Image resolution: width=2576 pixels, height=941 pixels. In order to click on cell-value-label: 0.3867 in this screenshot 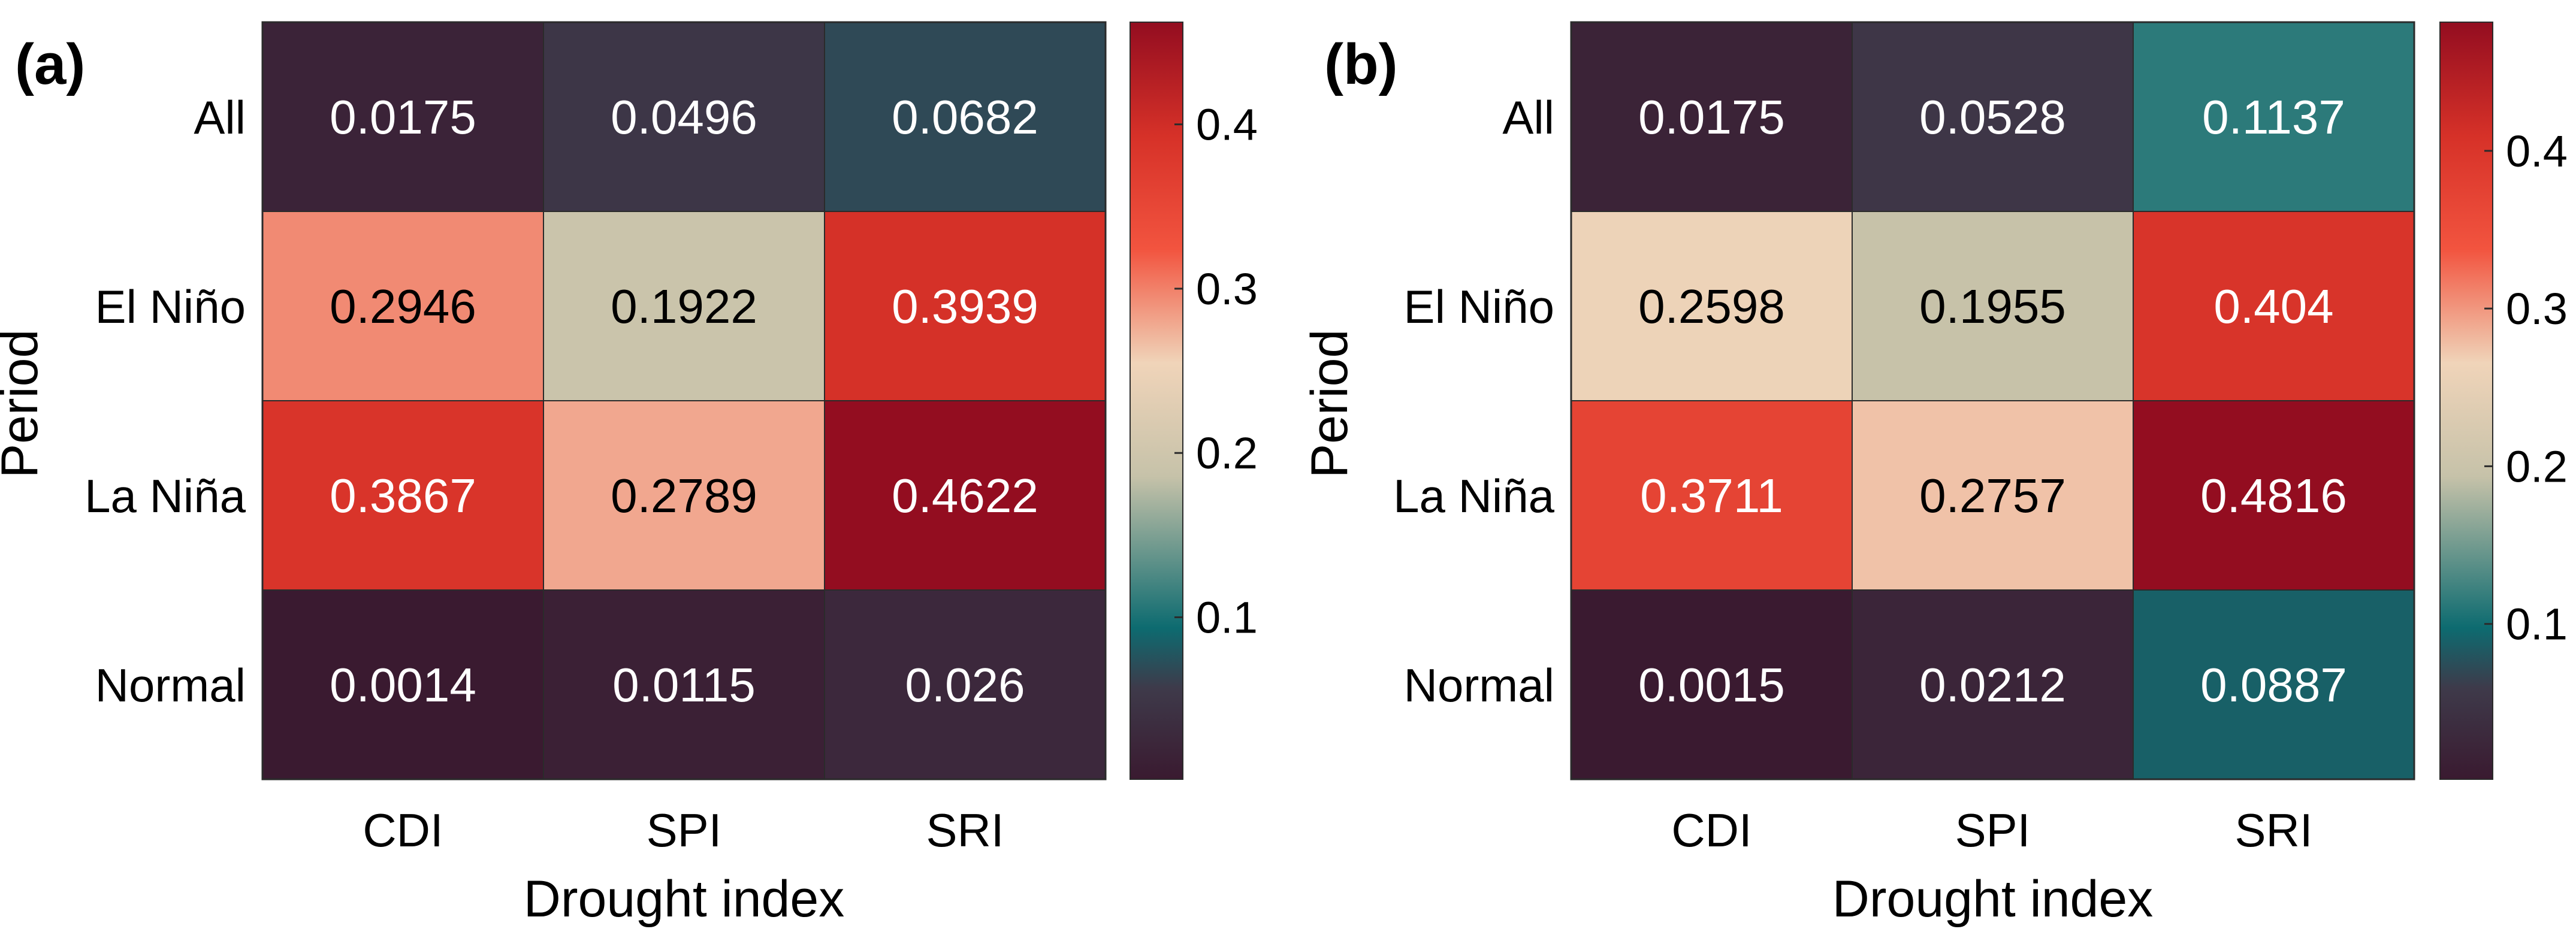, I will do `click(403, 495)`.